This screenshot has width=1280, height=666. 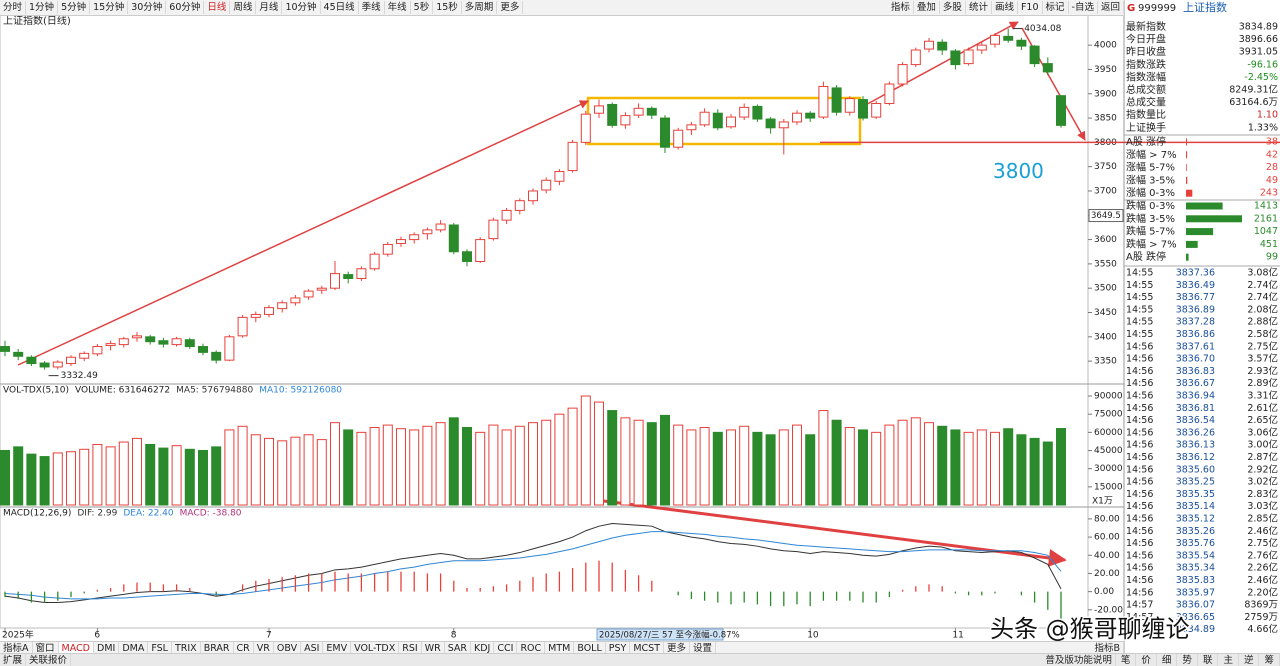 I want to click on quote-value: 3834.89, so click(x=1258, y=27).